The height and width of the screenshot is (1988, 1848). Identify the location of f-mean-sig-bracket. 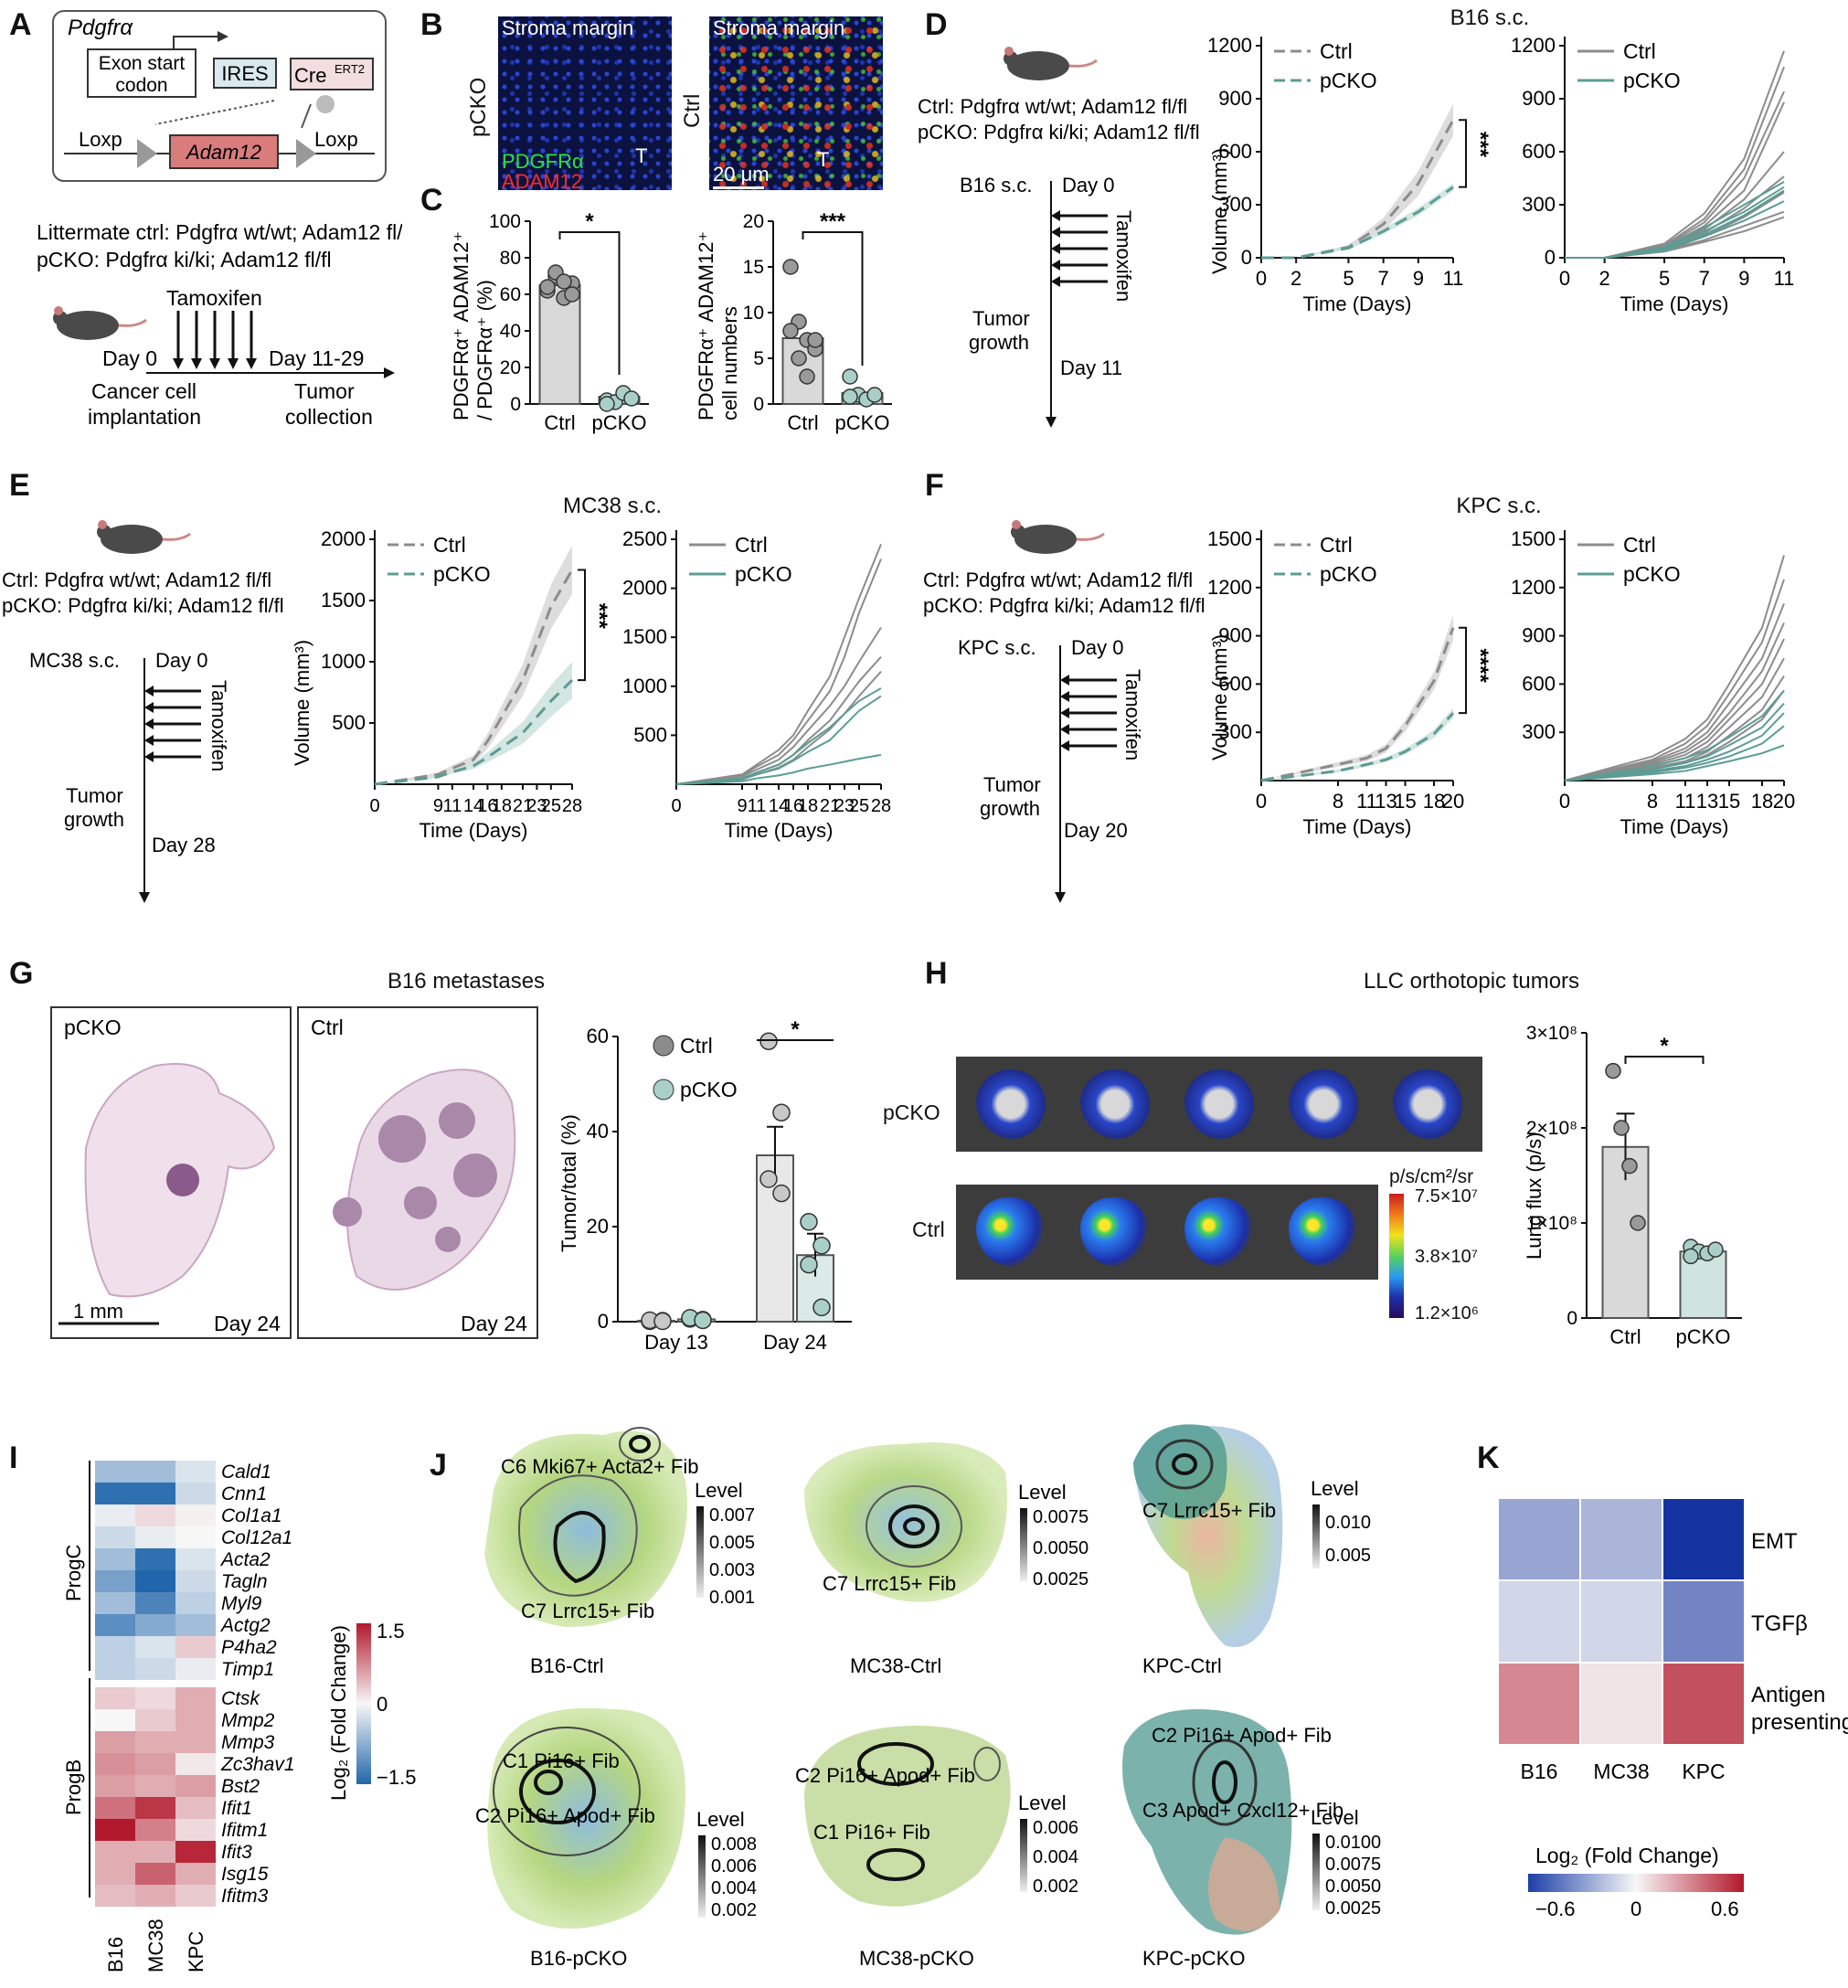
(1463, 670).